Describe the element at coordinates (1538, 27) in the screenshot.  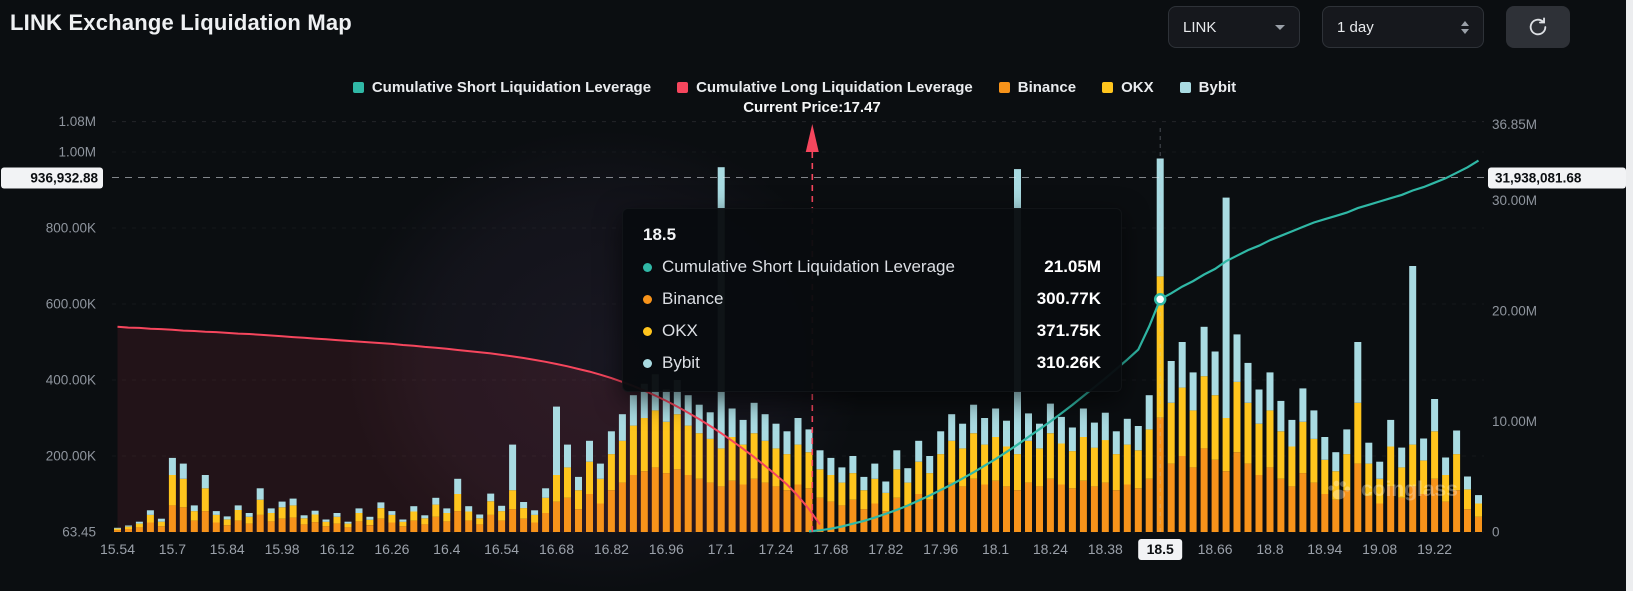
I see `refresh-button` at that location.